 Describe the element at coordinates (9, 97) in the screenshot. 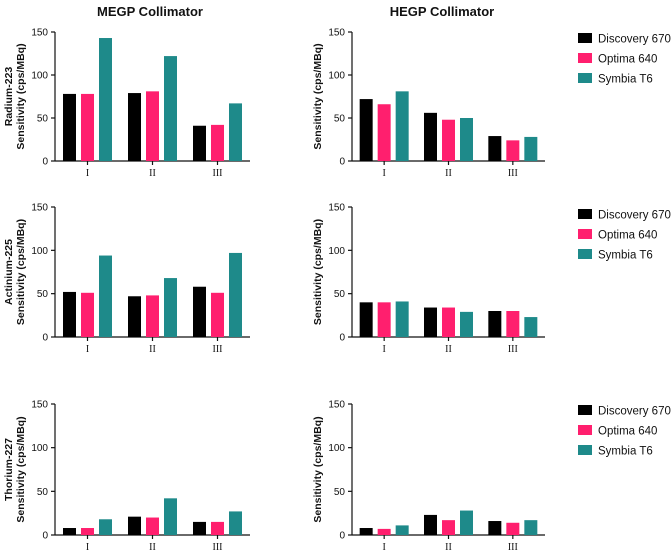

I see `row-label: Radium-223` at that location.